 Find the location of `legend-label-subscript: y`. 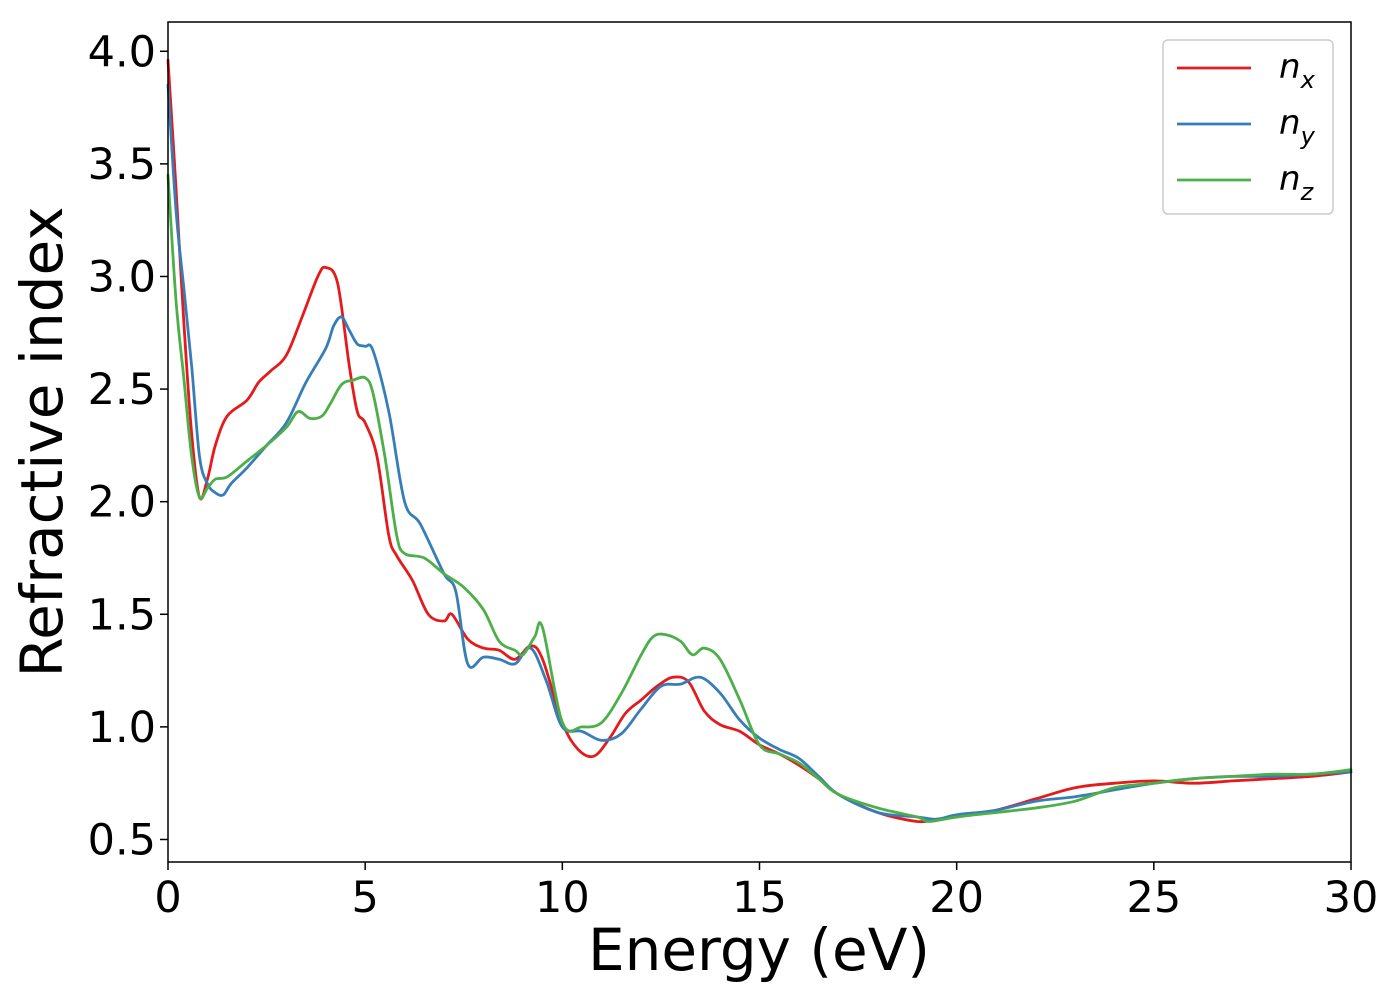

legend-label-subscript: y is located at coordinates (1308, 136).